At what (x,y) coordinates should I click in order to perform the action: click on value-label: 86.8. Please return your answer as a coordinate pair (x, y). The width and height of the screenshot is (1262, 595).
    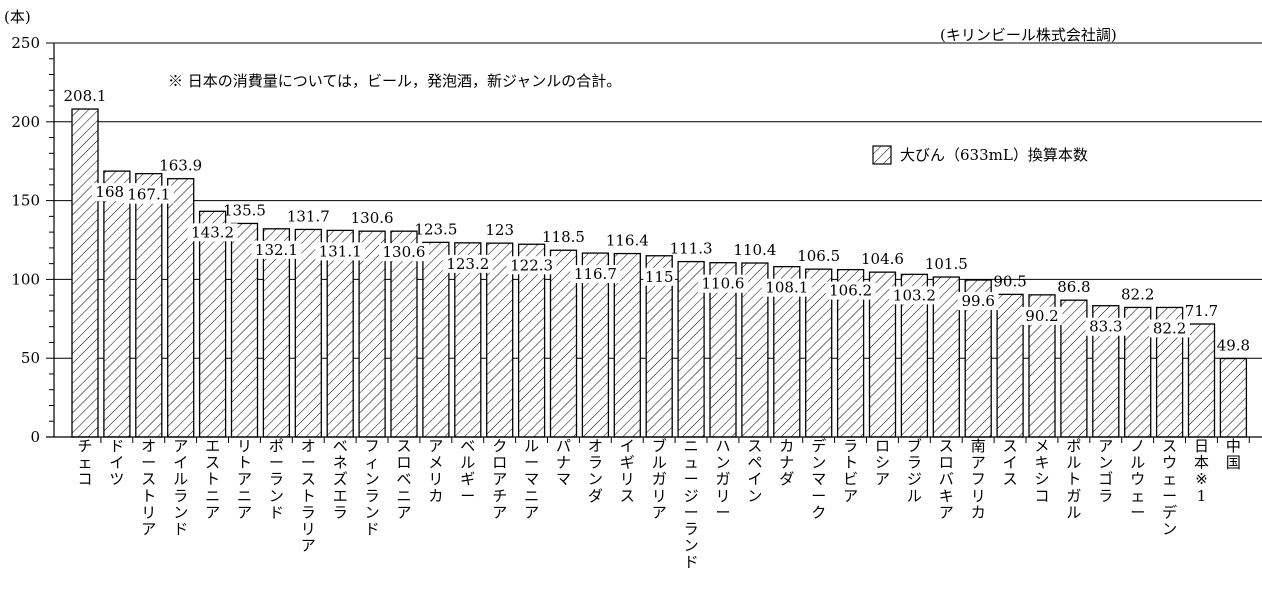
    Looking at the image, I should click on (1073, 287).